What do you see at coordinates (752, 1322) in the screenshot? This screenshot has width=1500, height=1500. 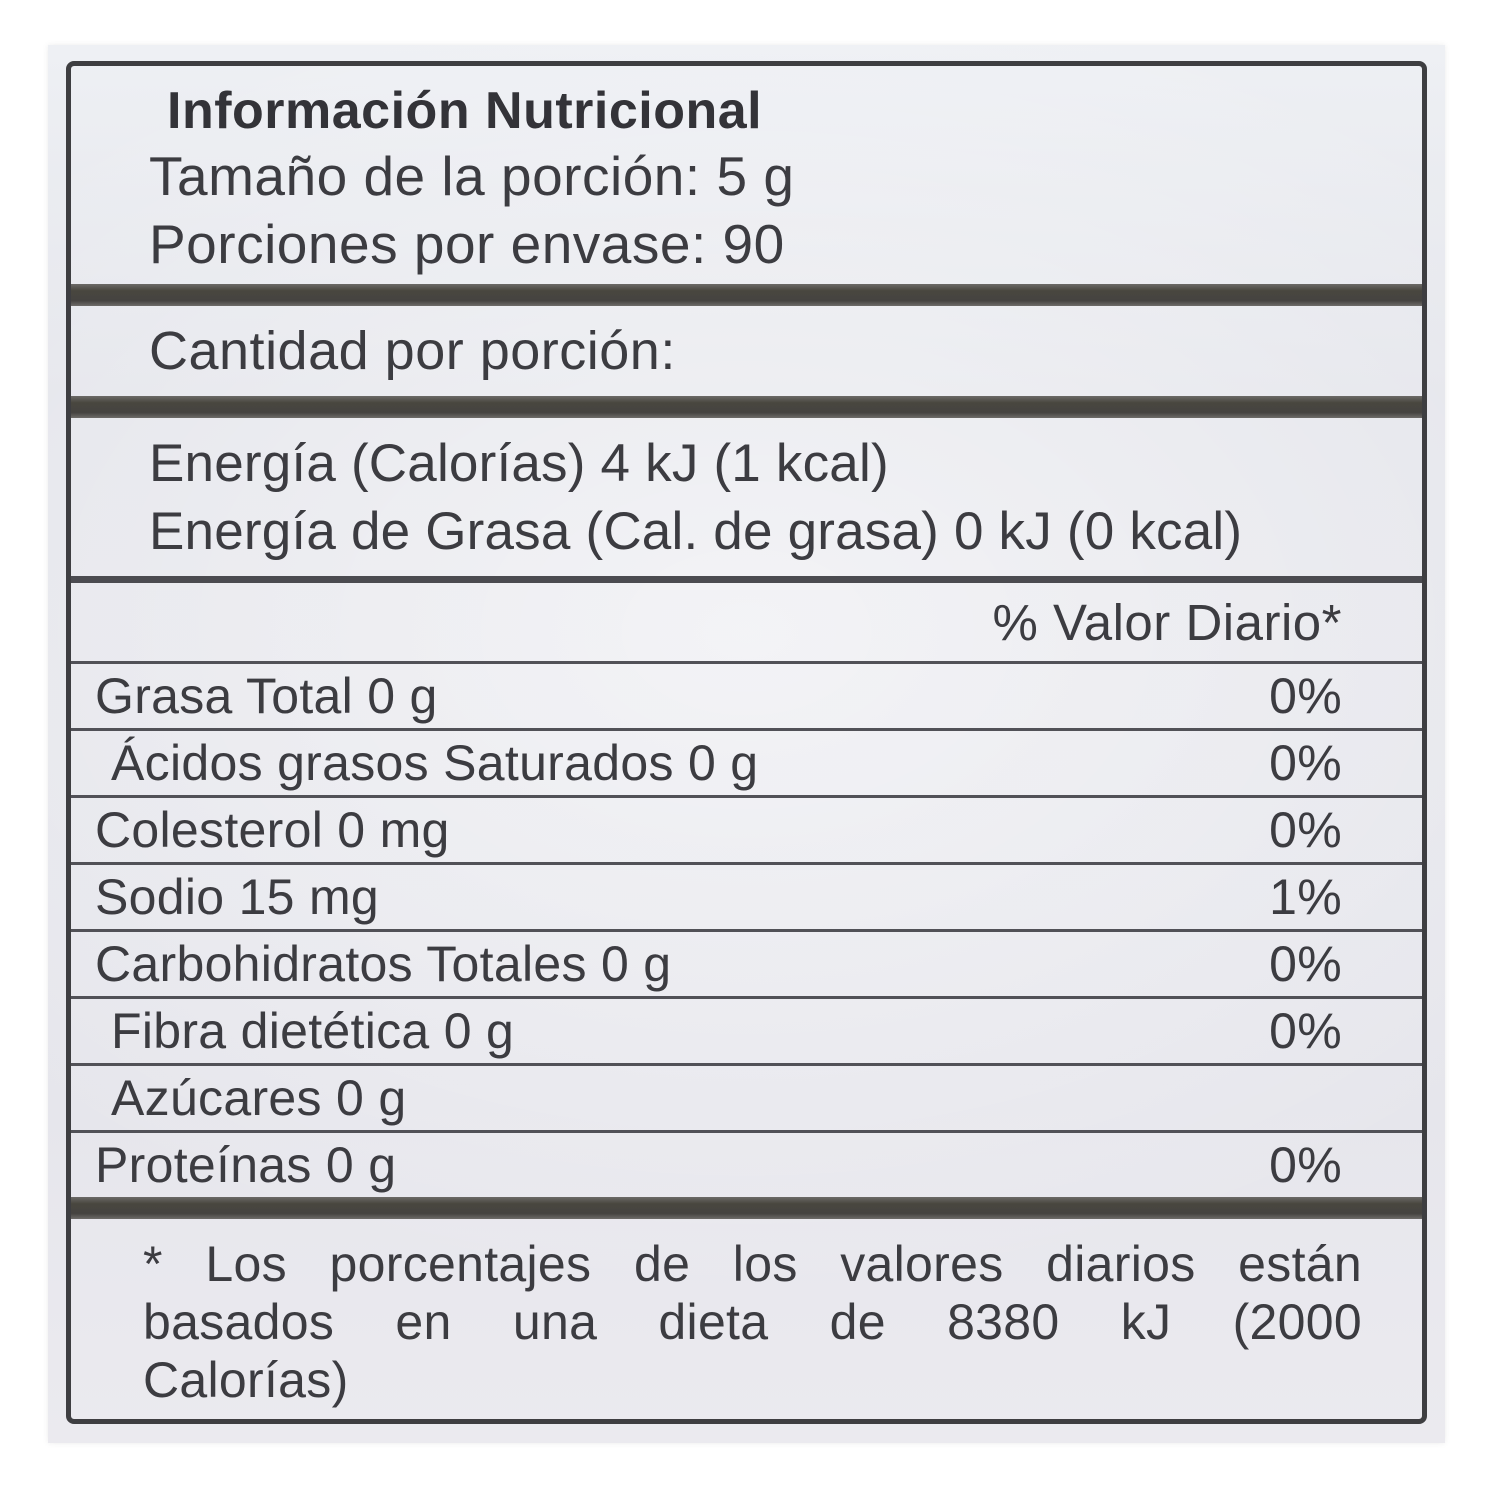 I see `footnote-line: basados en una dieta de 8380 kJ (2000` at bounding box center [752, 1322].